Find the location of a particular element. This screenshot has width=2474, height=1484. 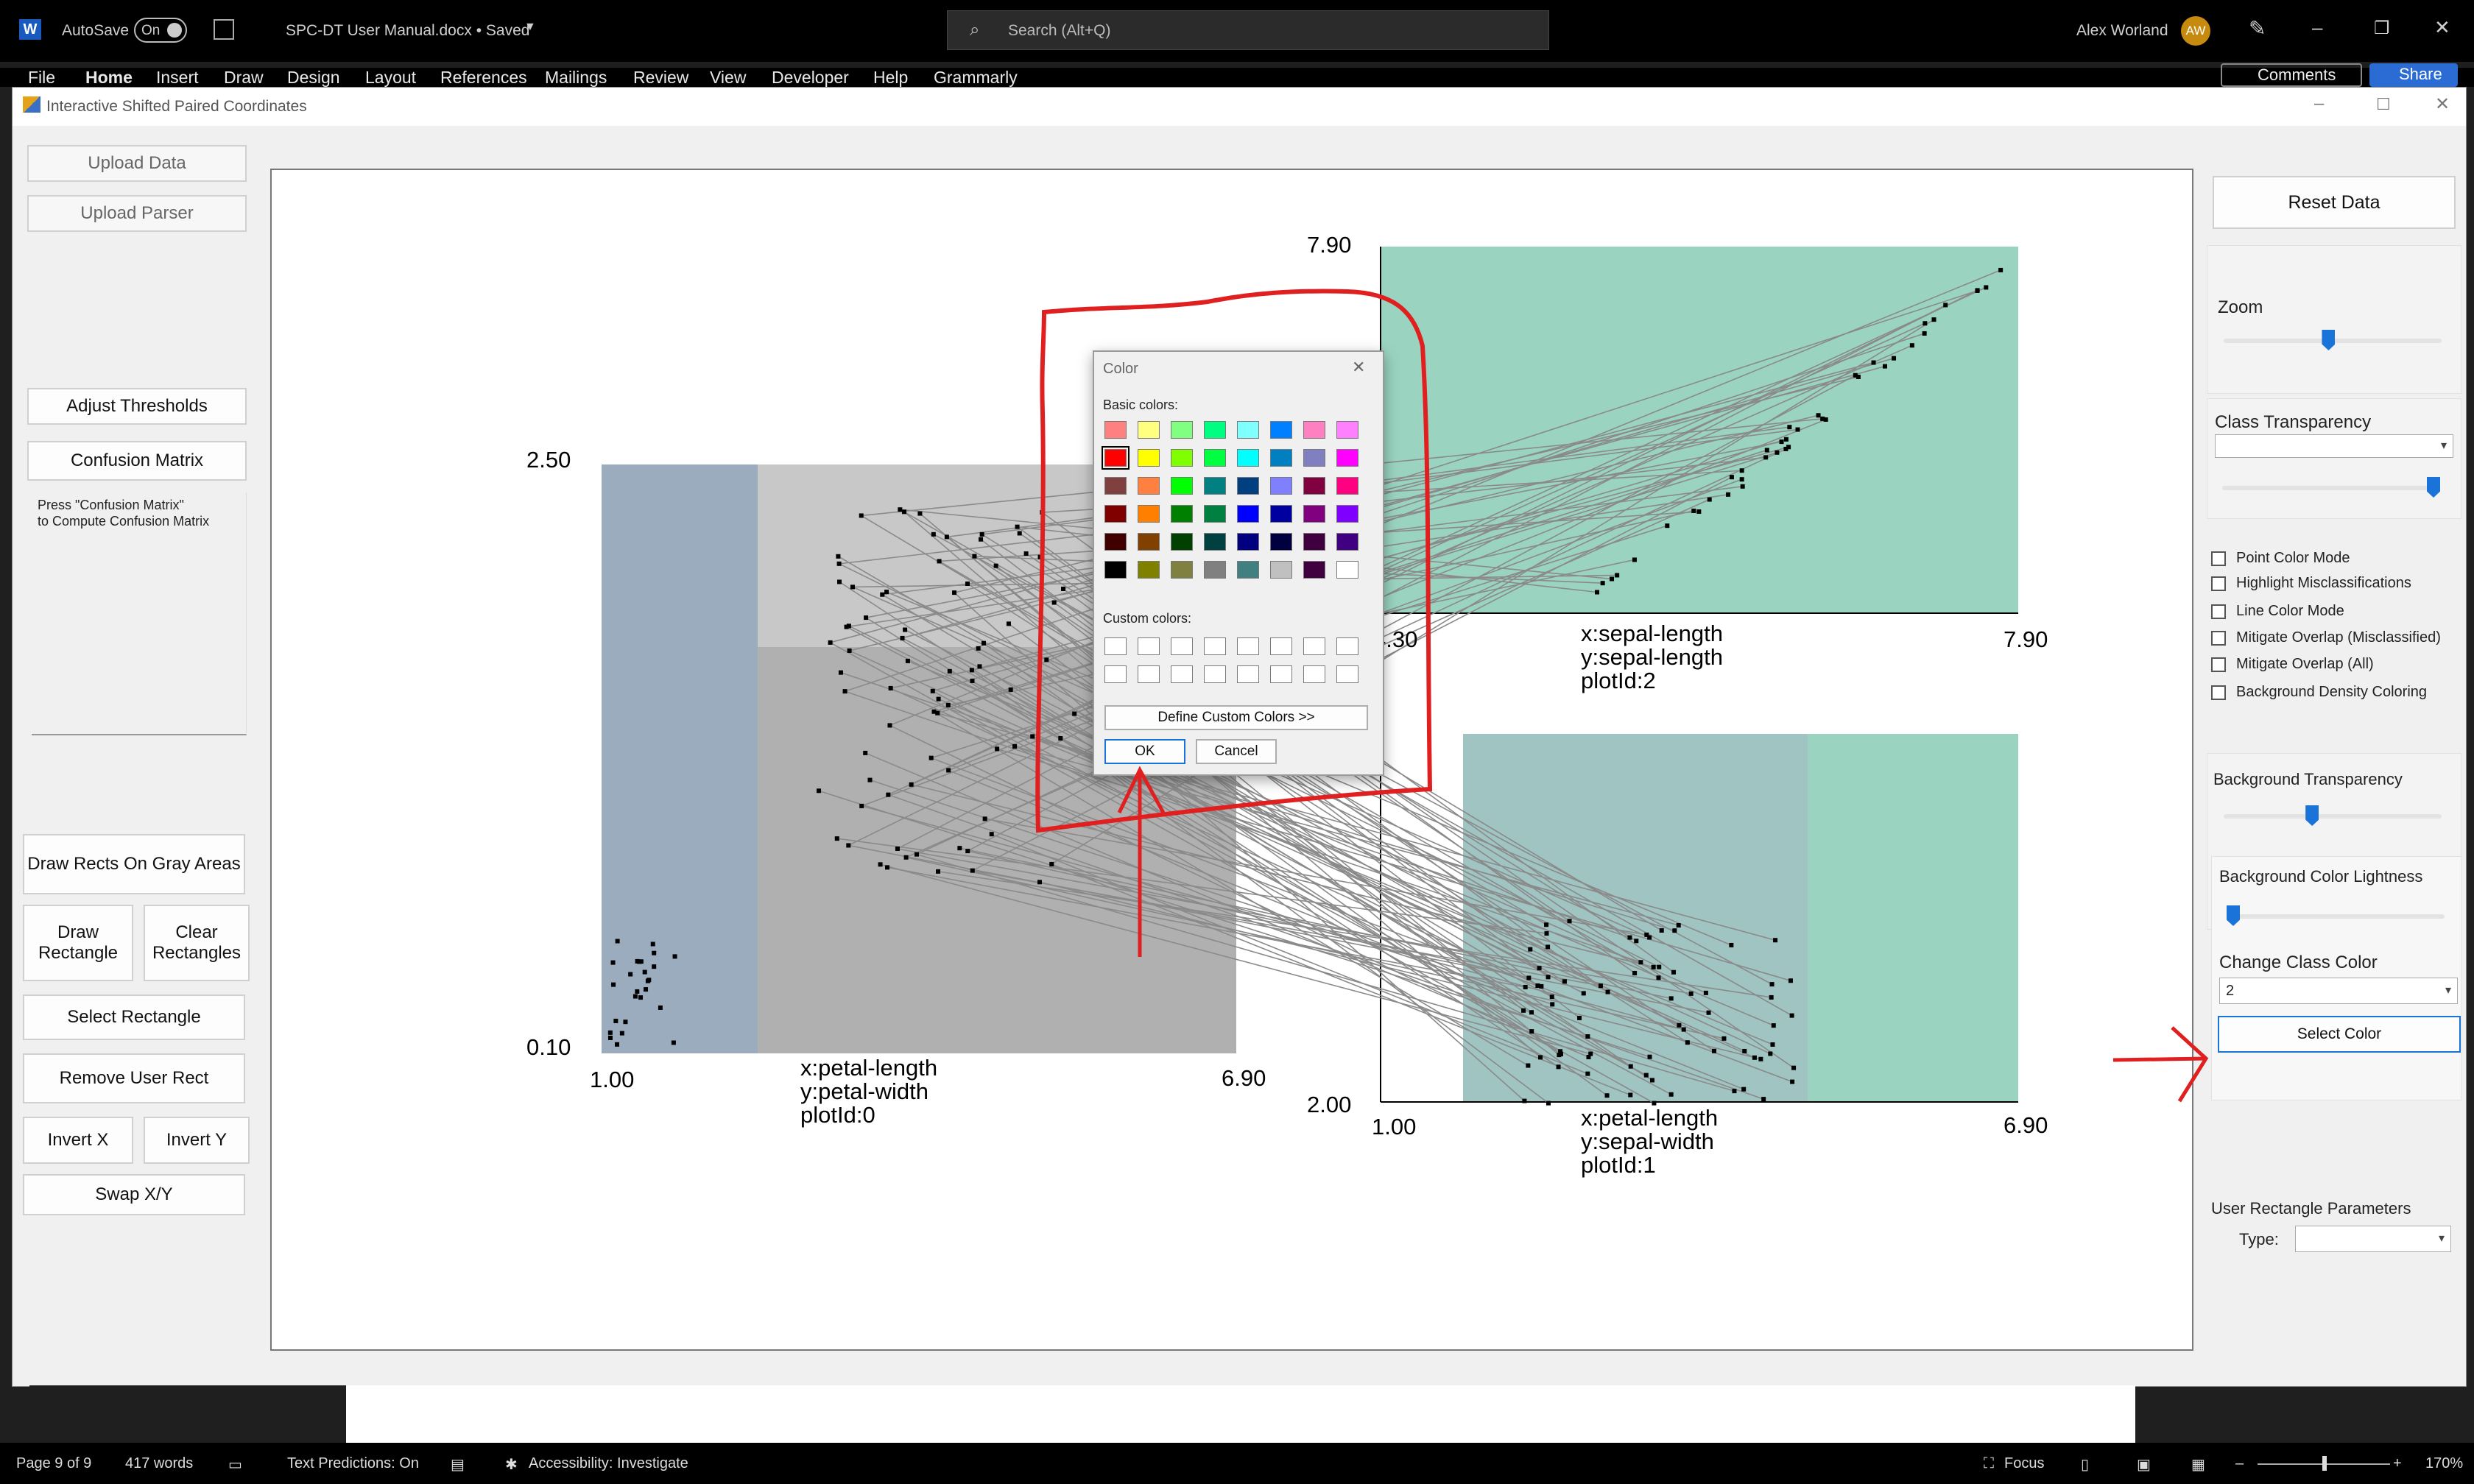

focus-mode: Focus is located at coordinates (2025, 1463).